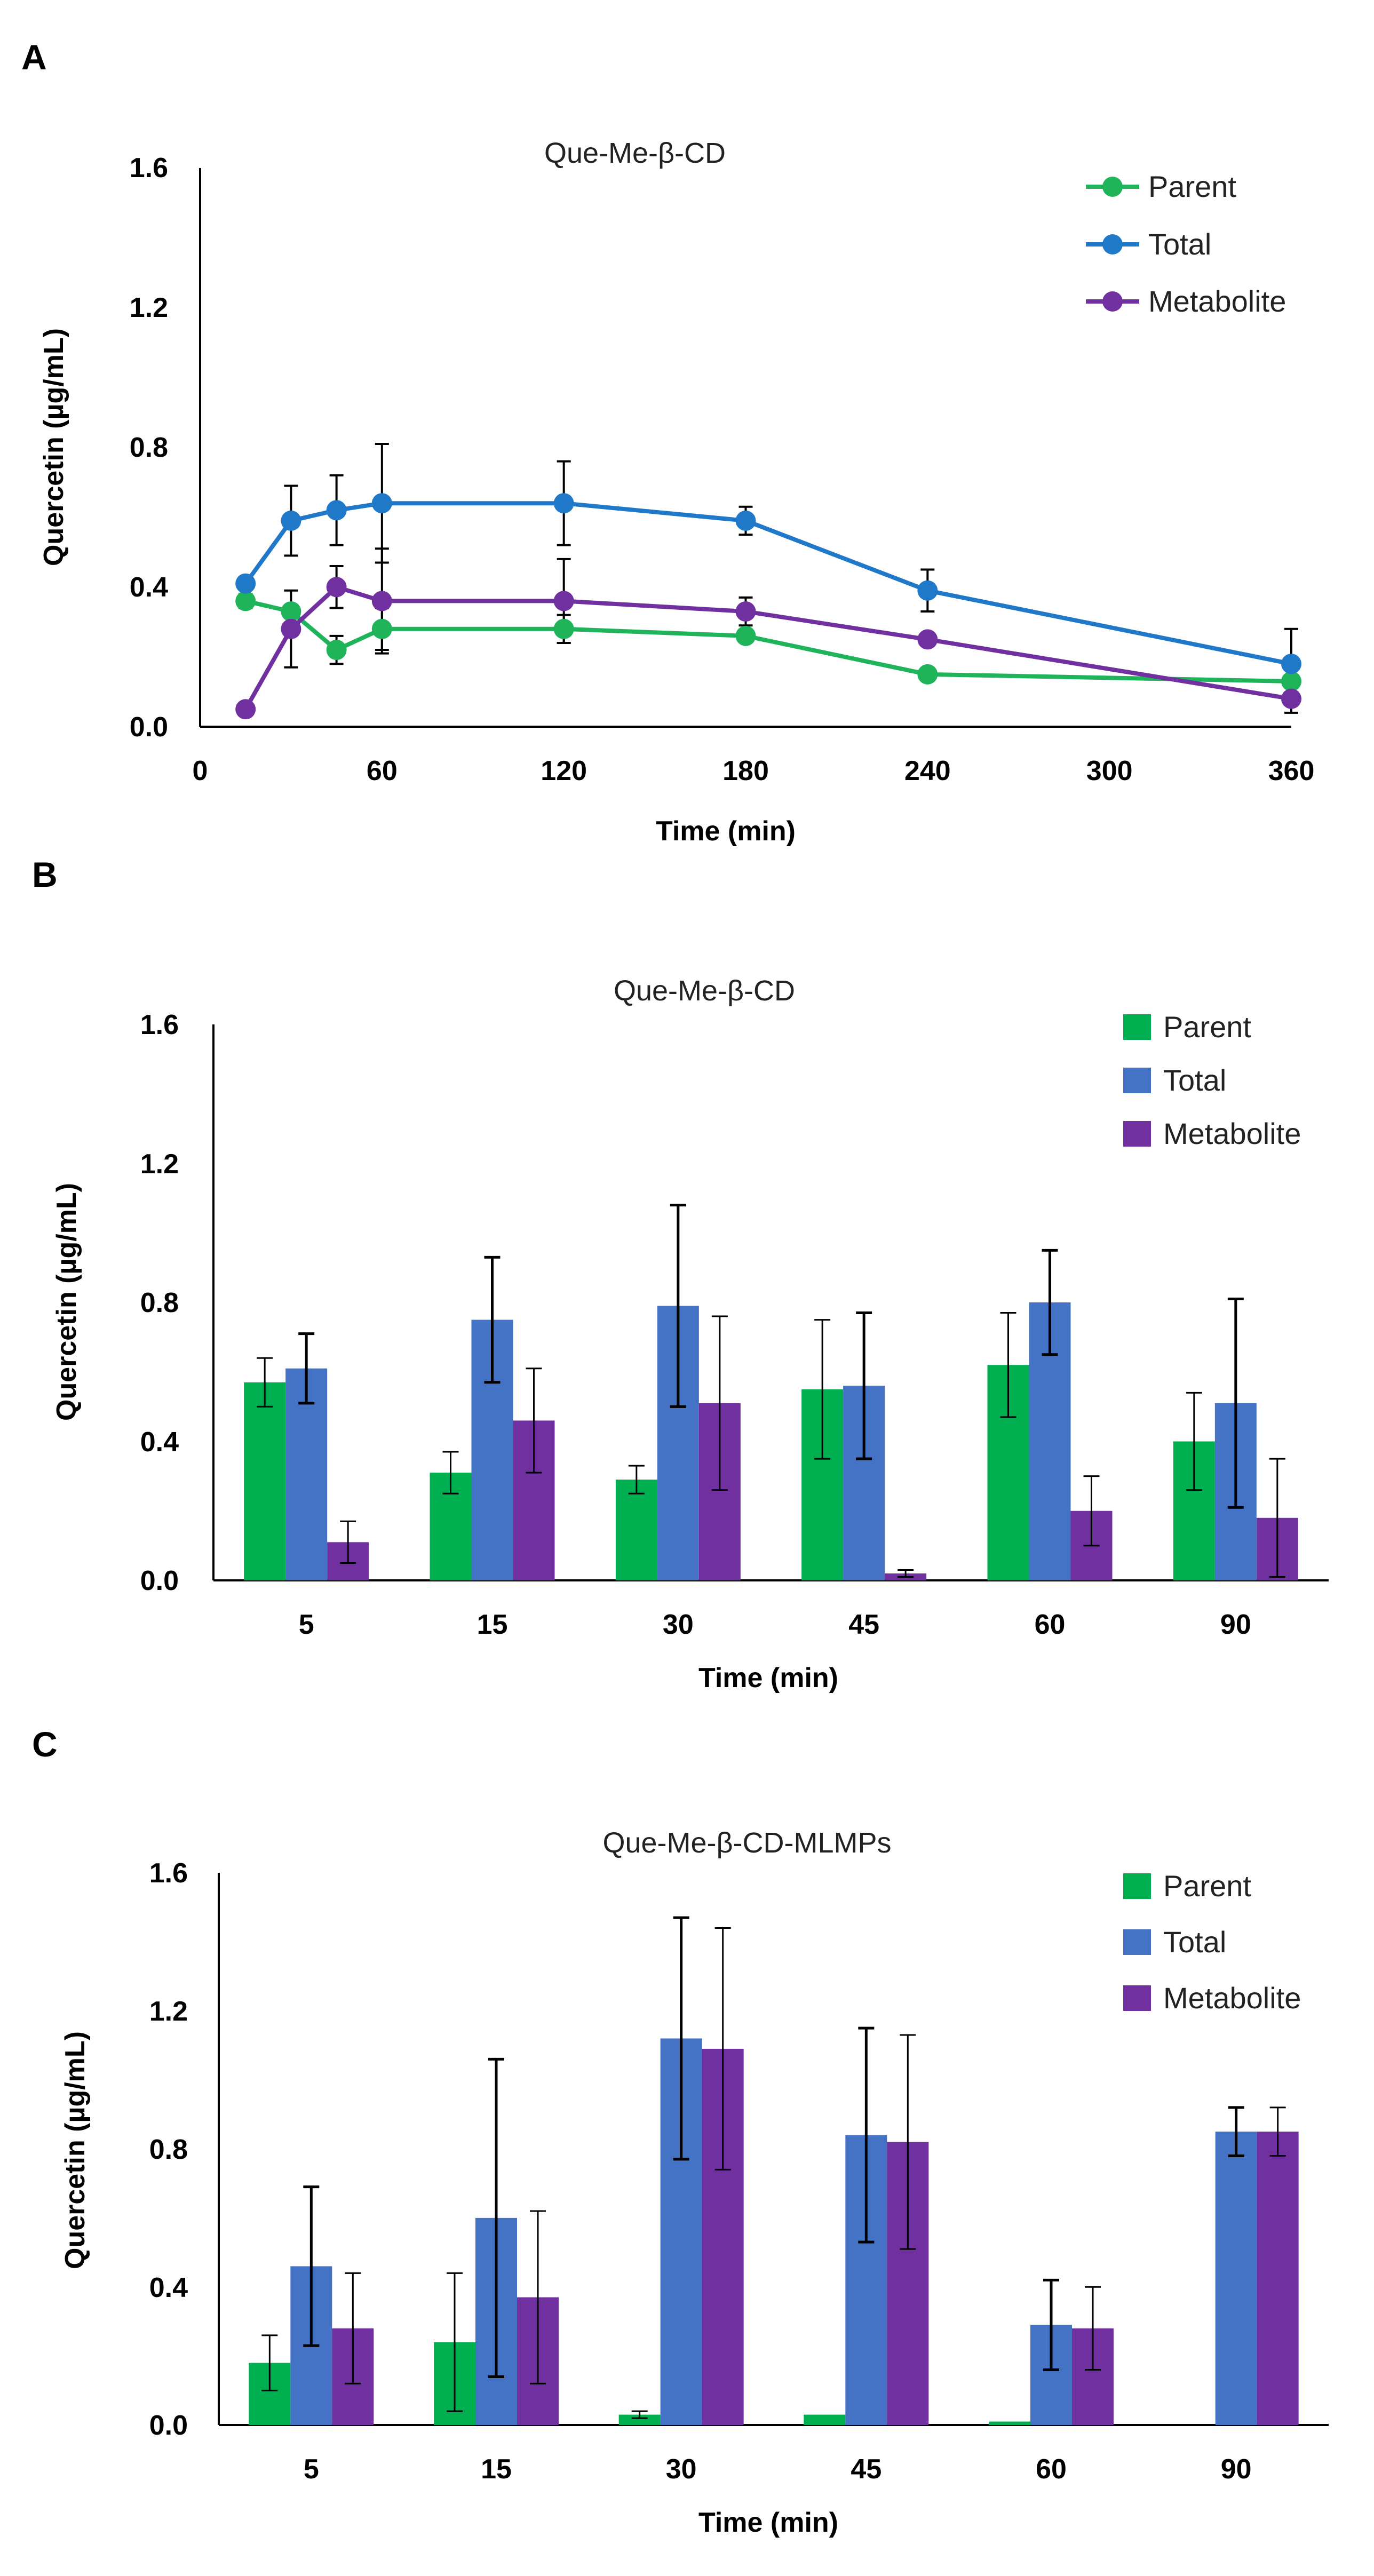 The width and height of the screenshot is (1374, 2576). Describe the element at coordinates (771, 1636) in the screenshot. I see `panel-b-x-axis: Time (min) 5 15 30 45 60 90` at that location.